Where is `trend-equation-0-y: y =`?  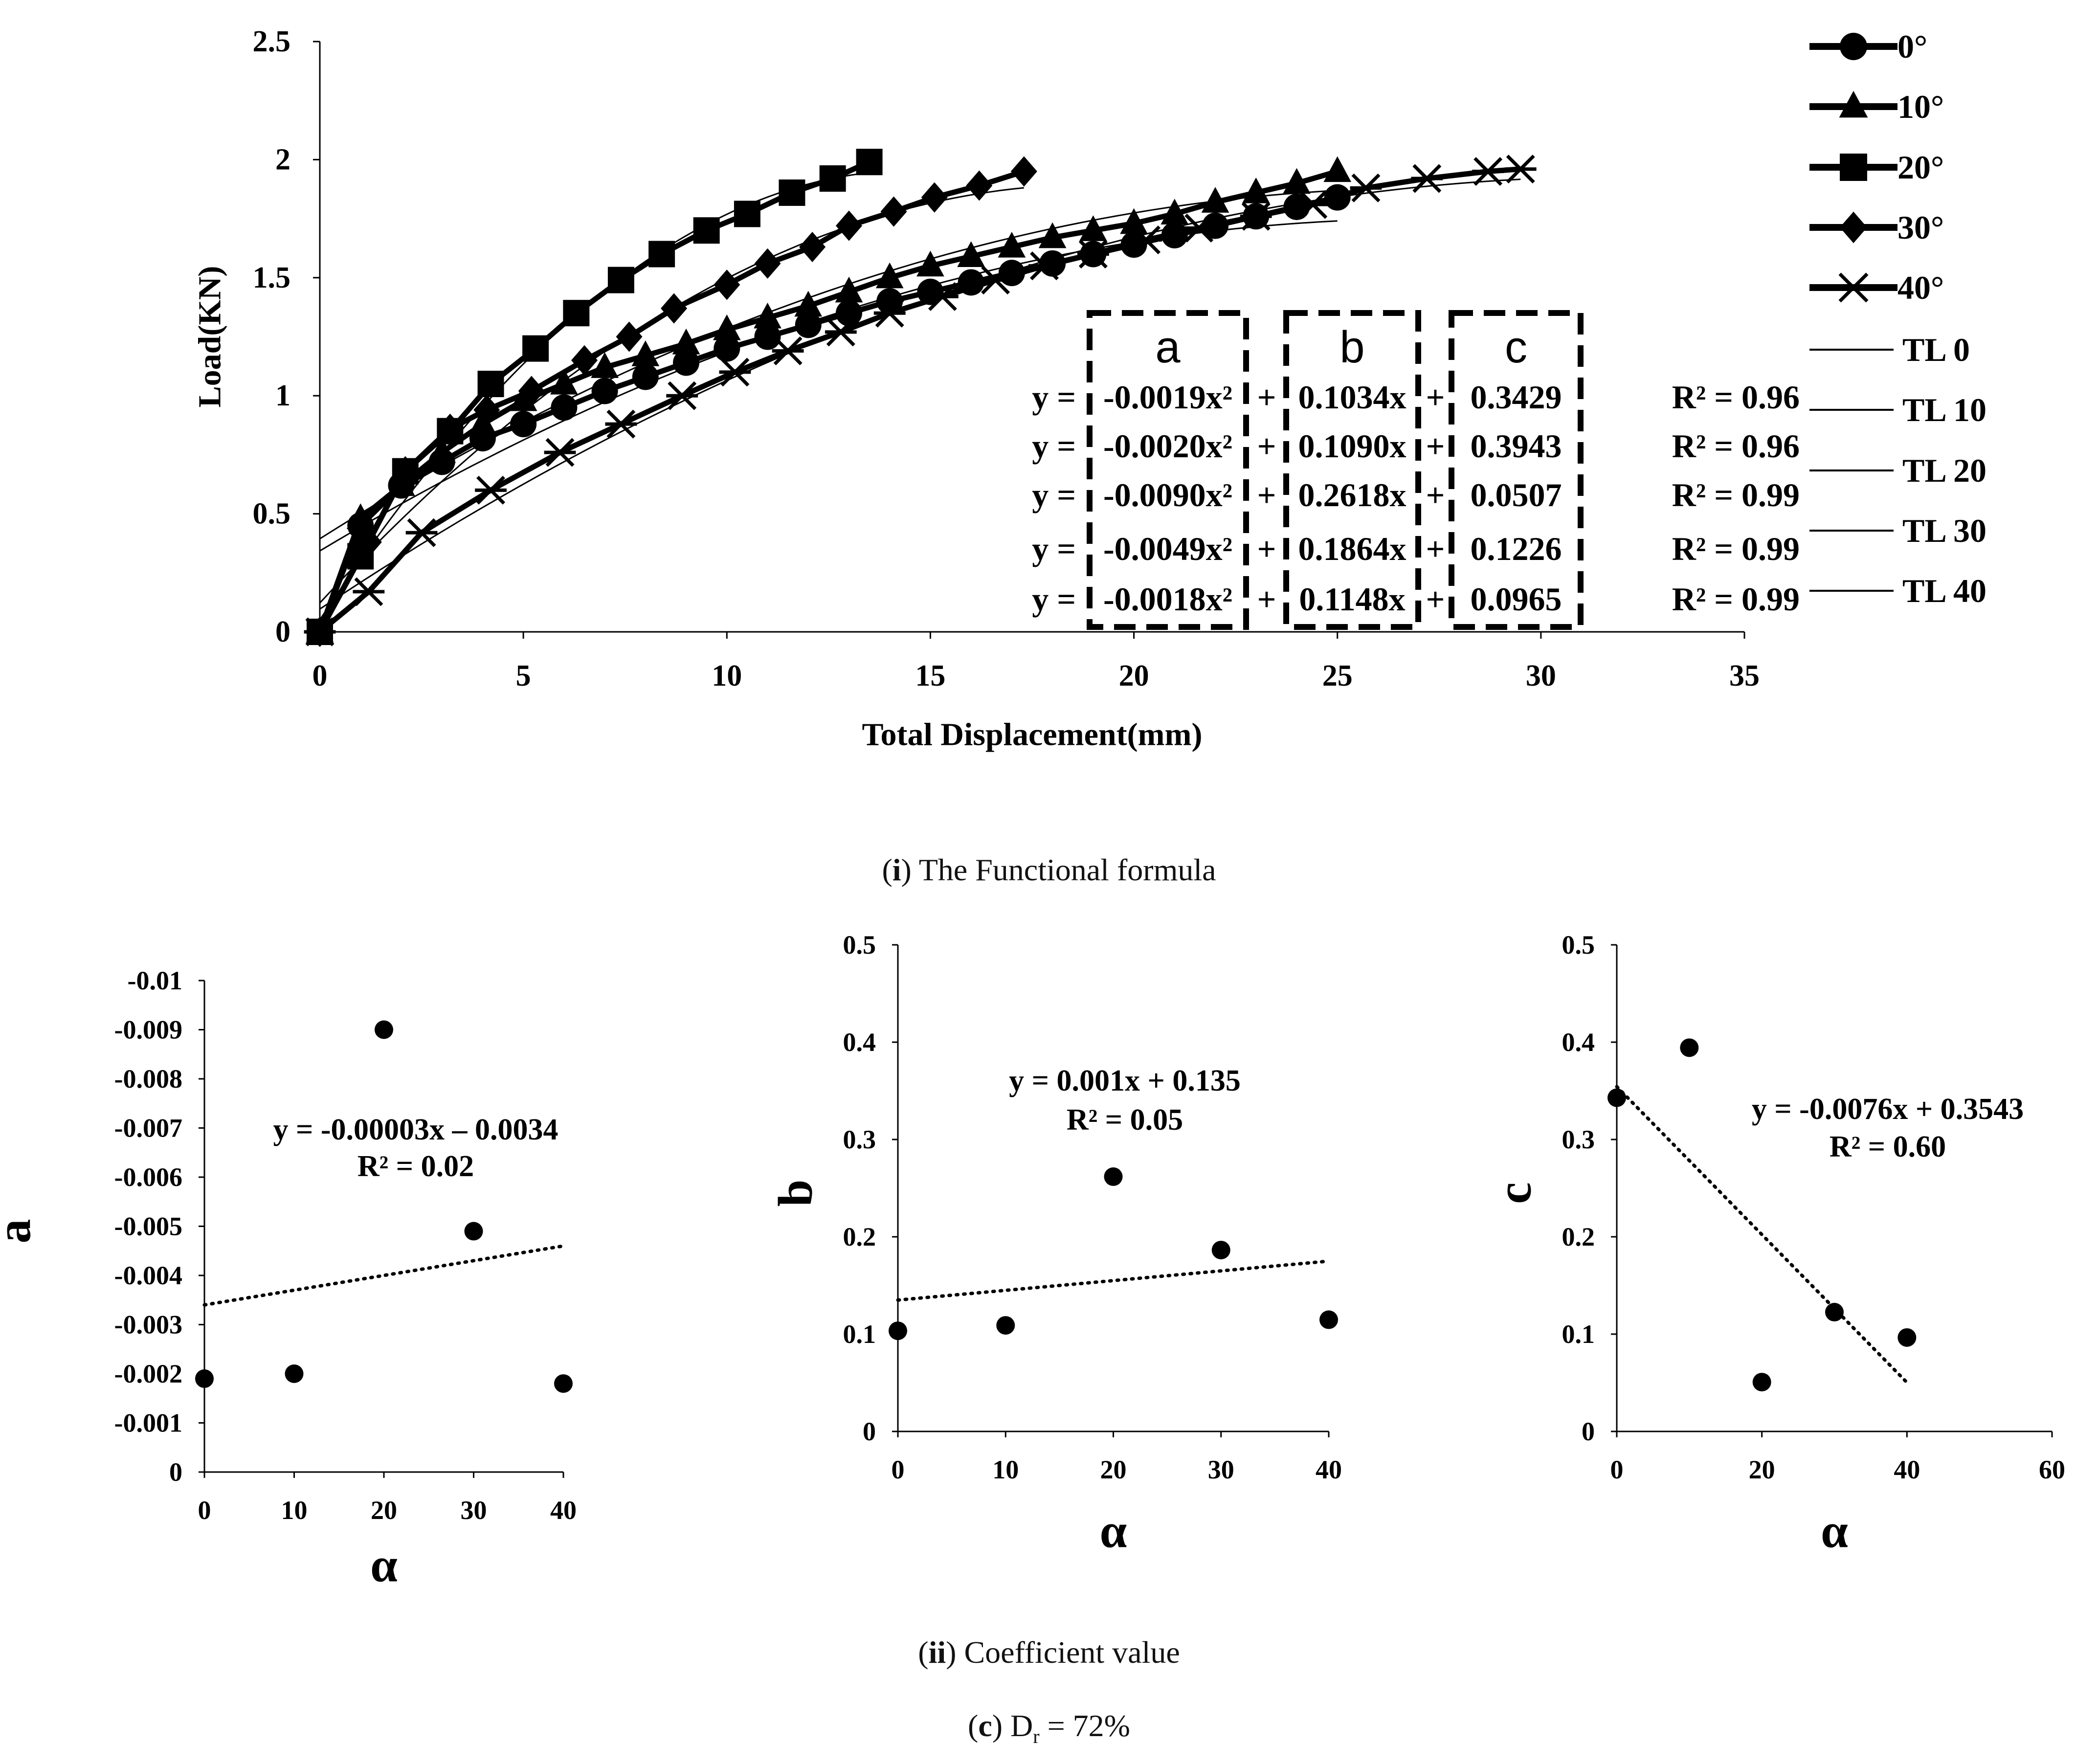
trend-equation-0-y: y = is located at coordinates (1054, 397).